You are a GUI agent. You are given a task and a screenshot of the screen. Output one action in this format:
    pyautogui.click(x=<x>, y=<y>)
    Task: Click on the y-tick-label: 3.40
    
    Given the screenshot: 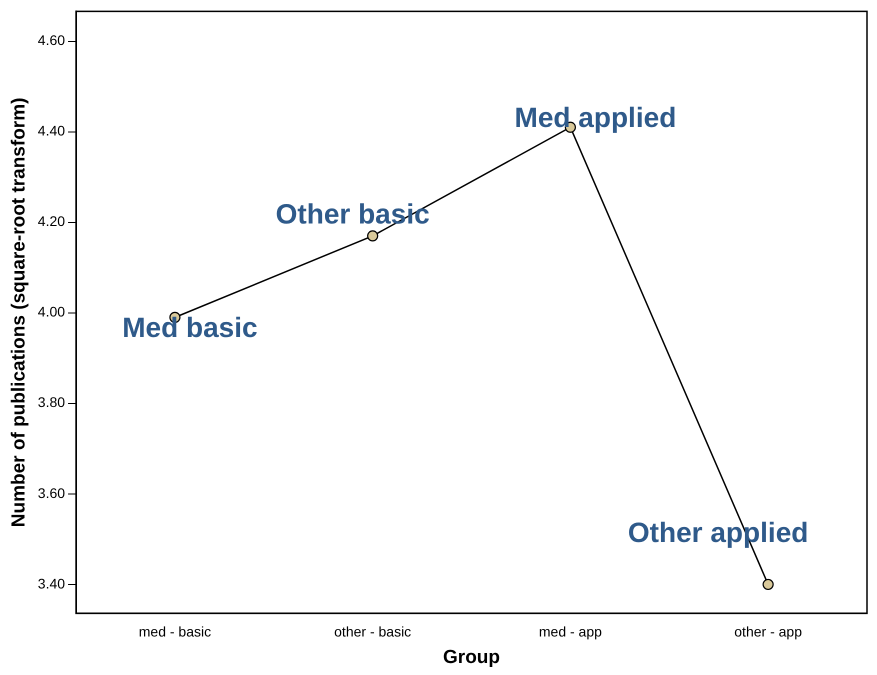 What is the action you would take?
    pyautogui.click(x=52, y=583)
    